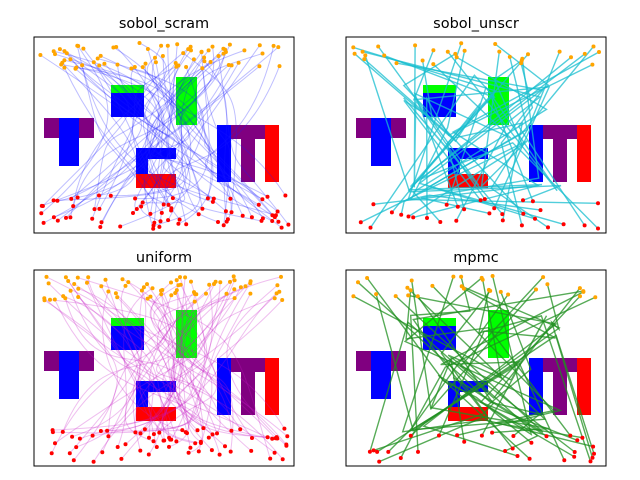 This screenshot has height=480, width=640. I want to click on obstacle-m-right, so click(272, 386).